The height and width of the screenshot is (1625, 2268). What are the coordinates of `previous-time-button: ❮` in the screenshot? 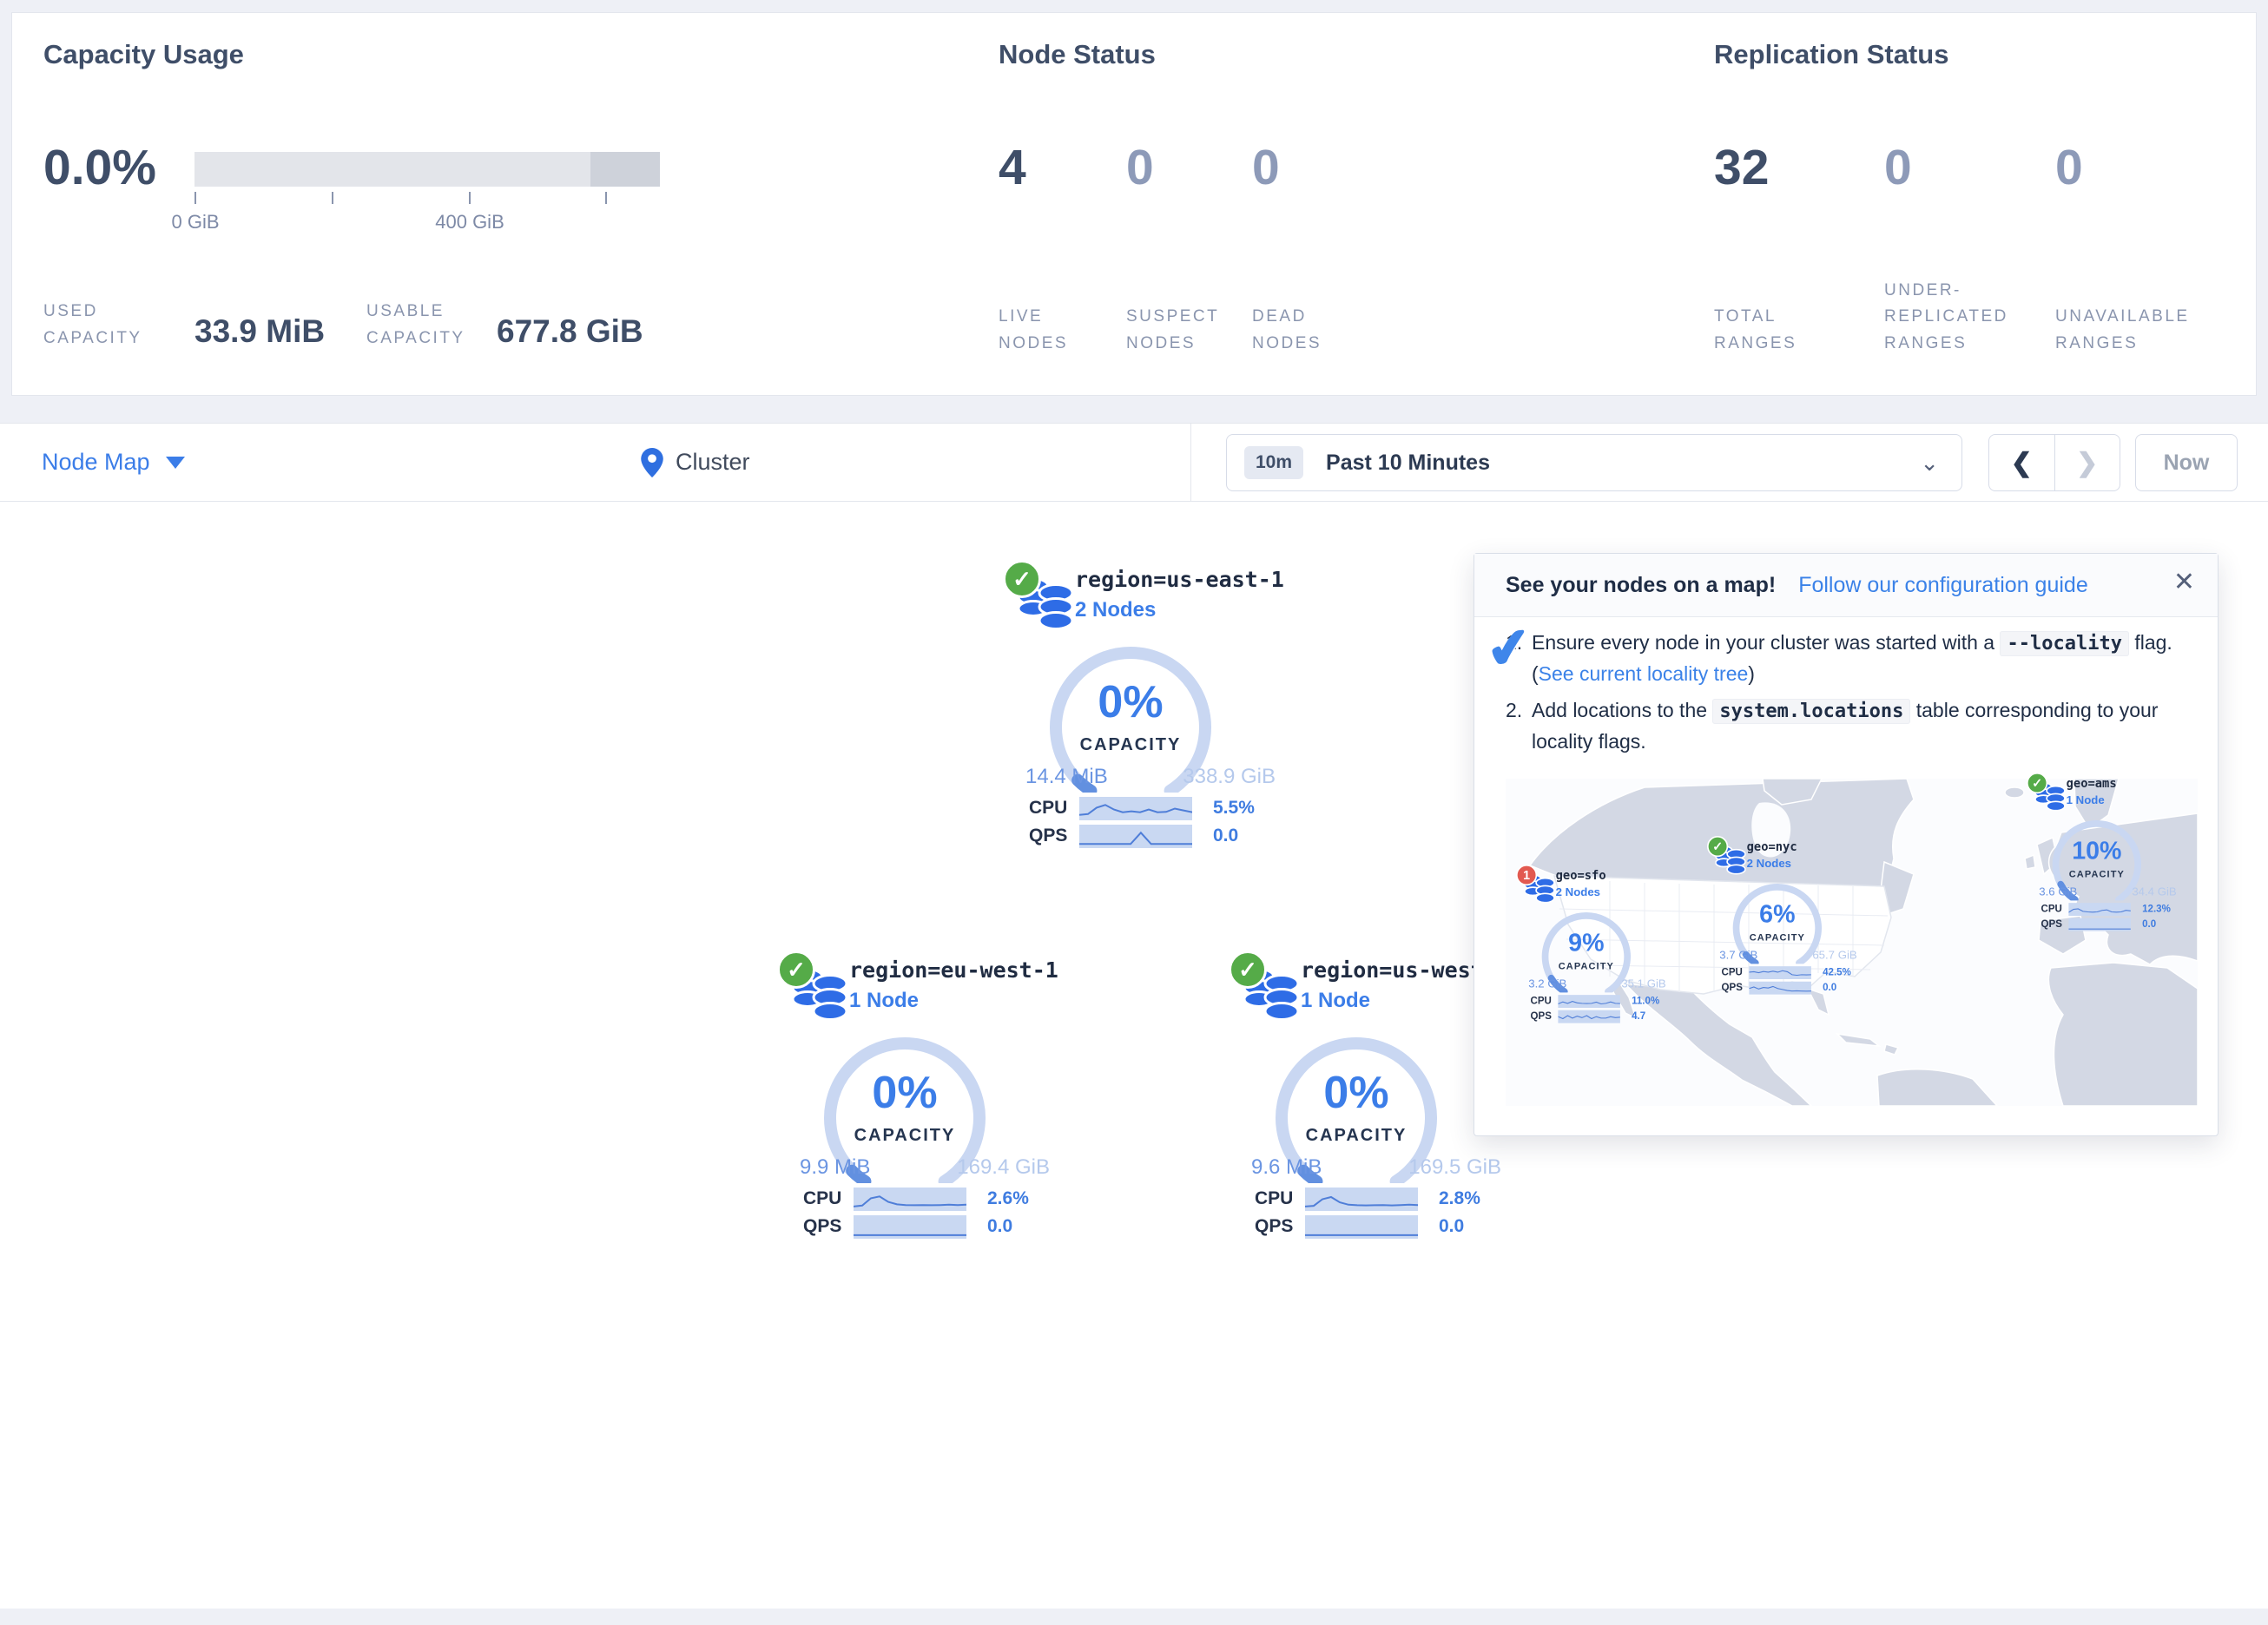 It's located at (2022, 462).